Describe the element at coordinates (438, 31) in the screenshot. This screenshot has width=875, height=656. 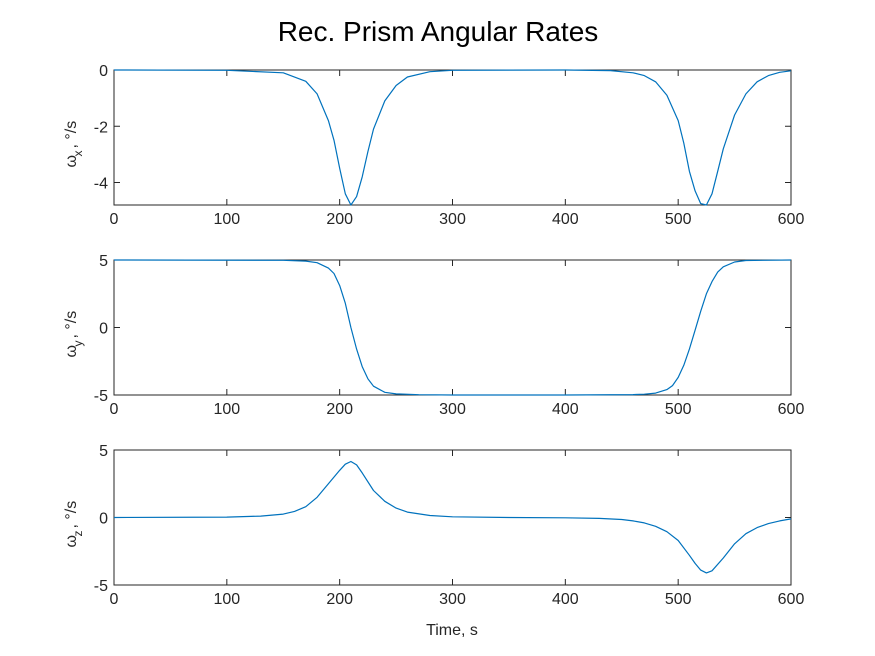
I see `chart-title: Rec. Prism Angular Rates` at that location.